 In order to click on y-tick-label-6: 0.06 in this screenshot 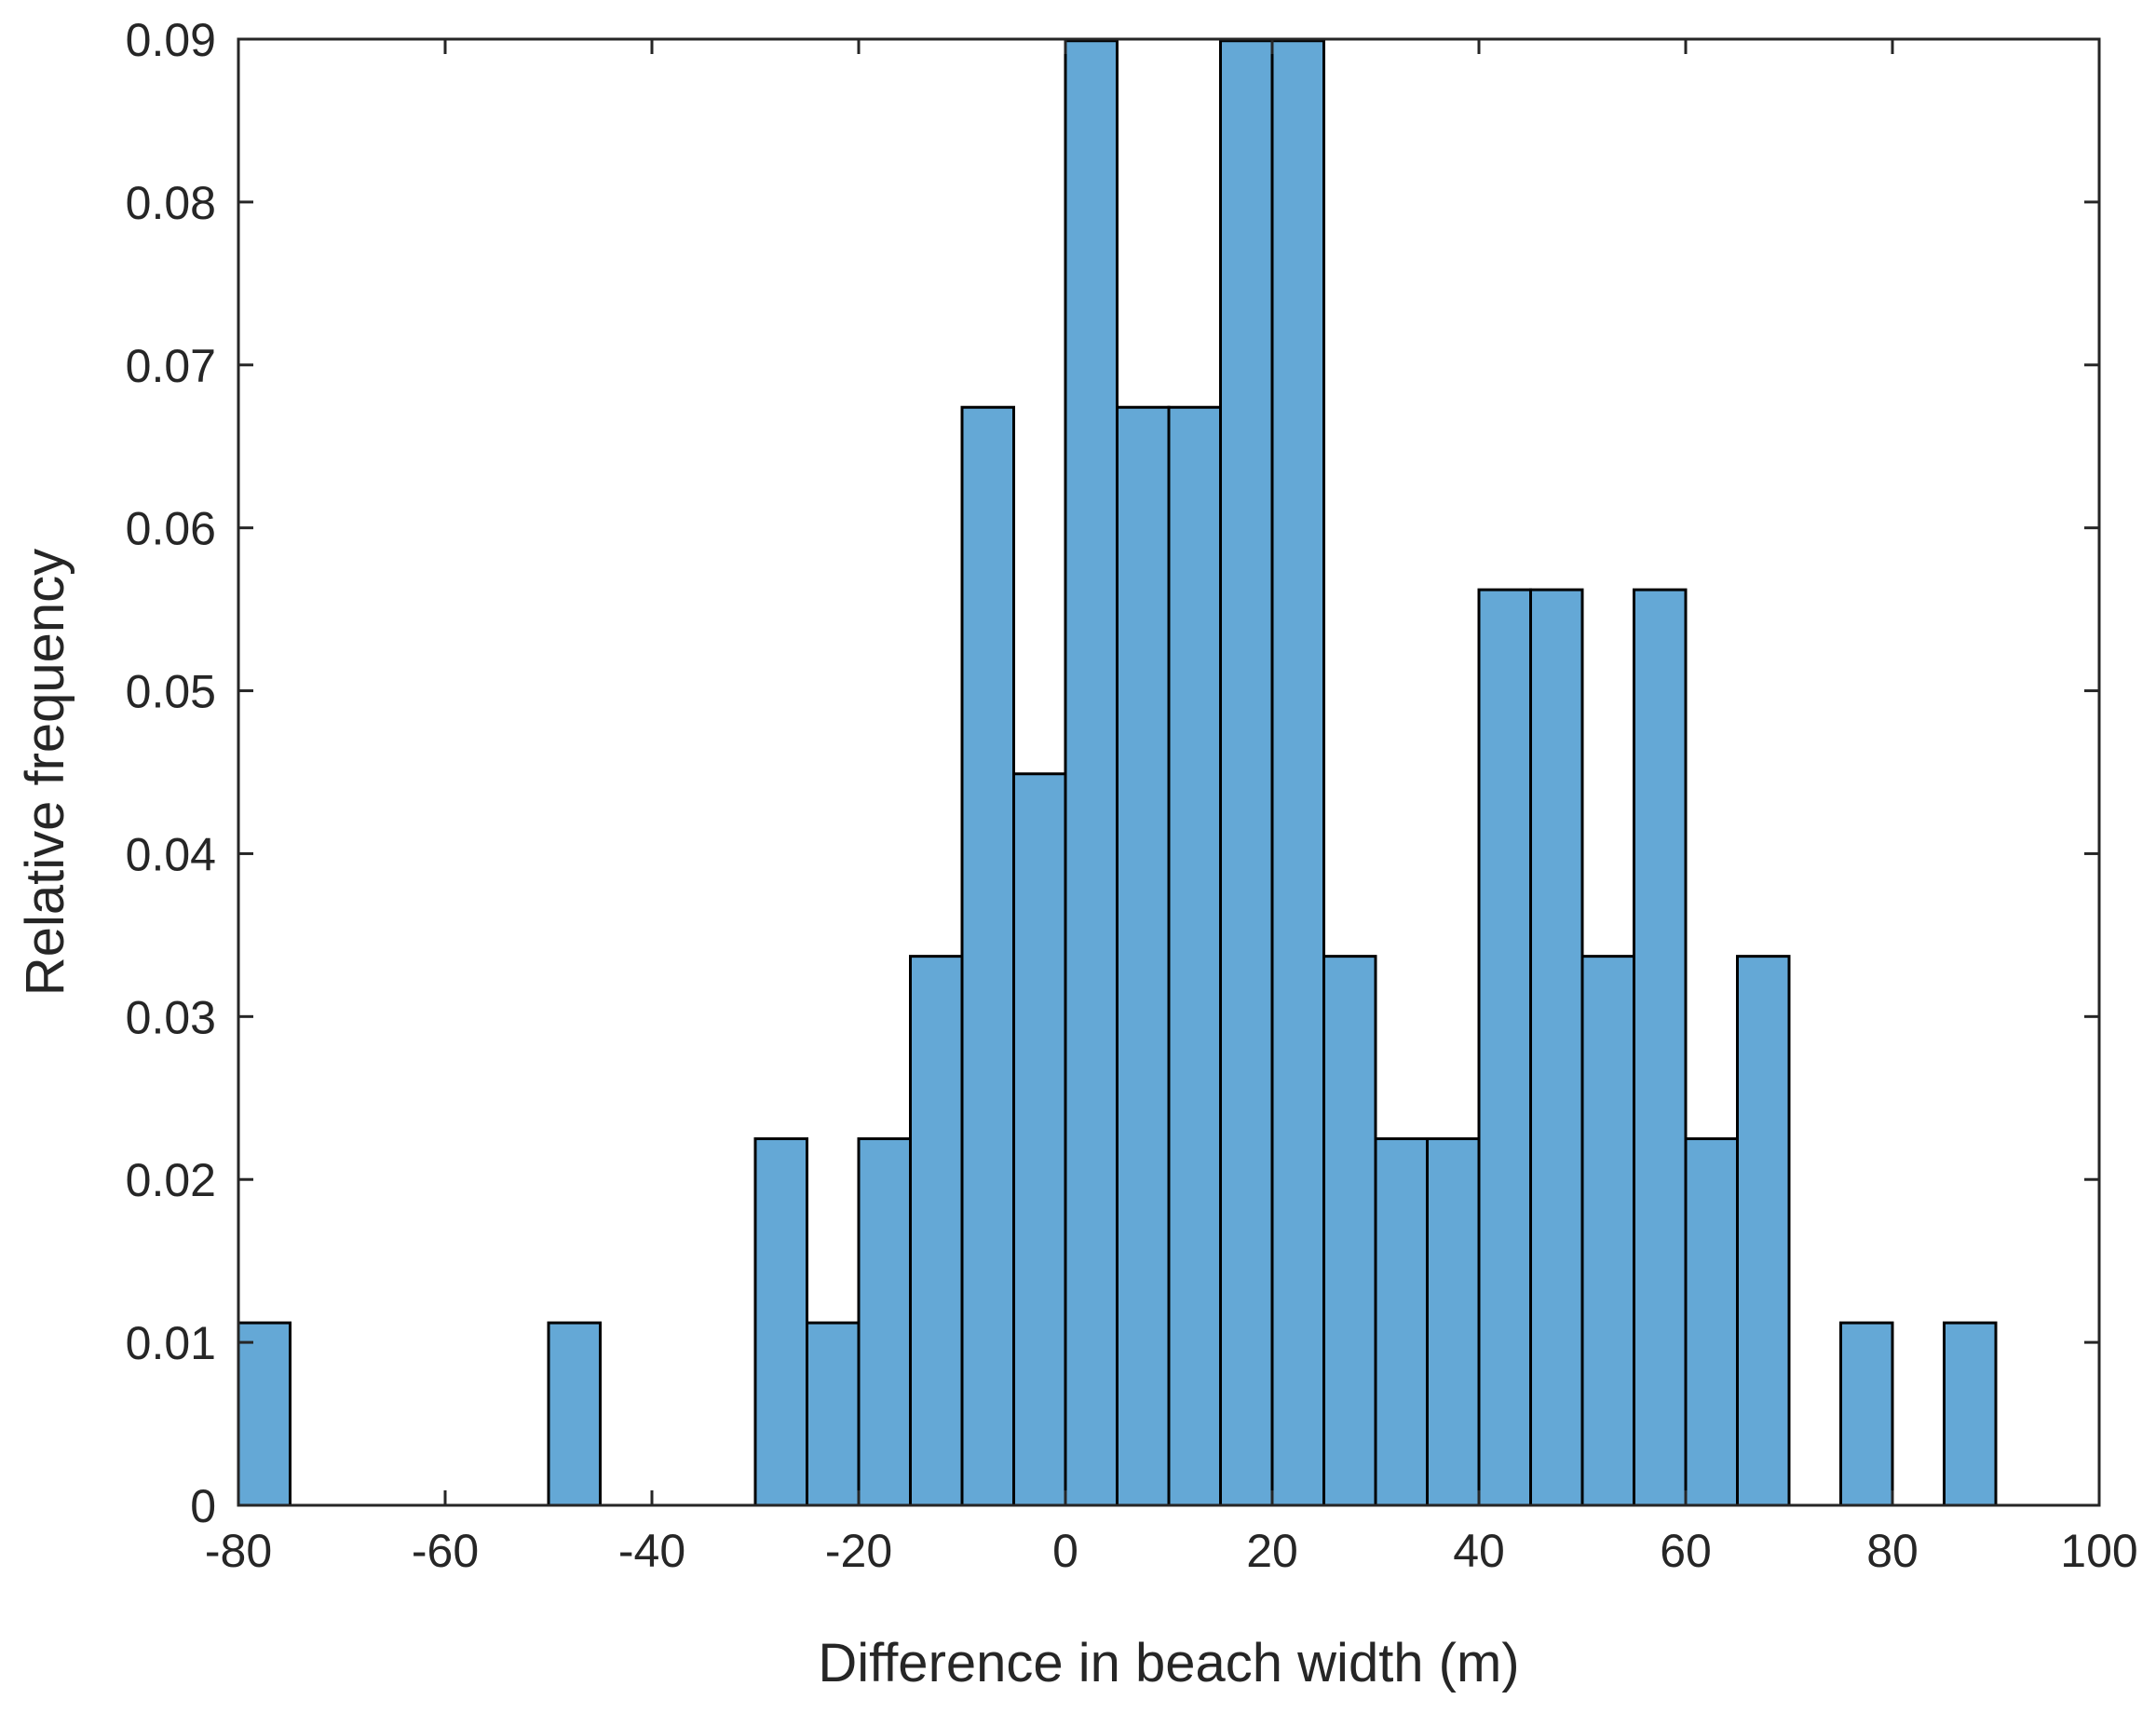, I will do `click(171, 529)`.